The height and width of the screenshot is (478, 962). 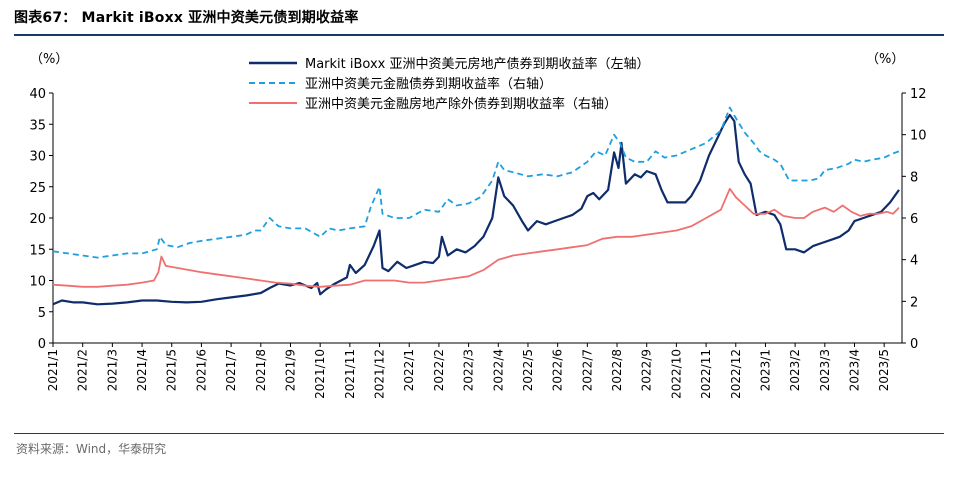 What do you see at coordinates (884, 370) in the screenshot?
I see `x-tick-label: 2023/5` at bounding box center [884, 370].